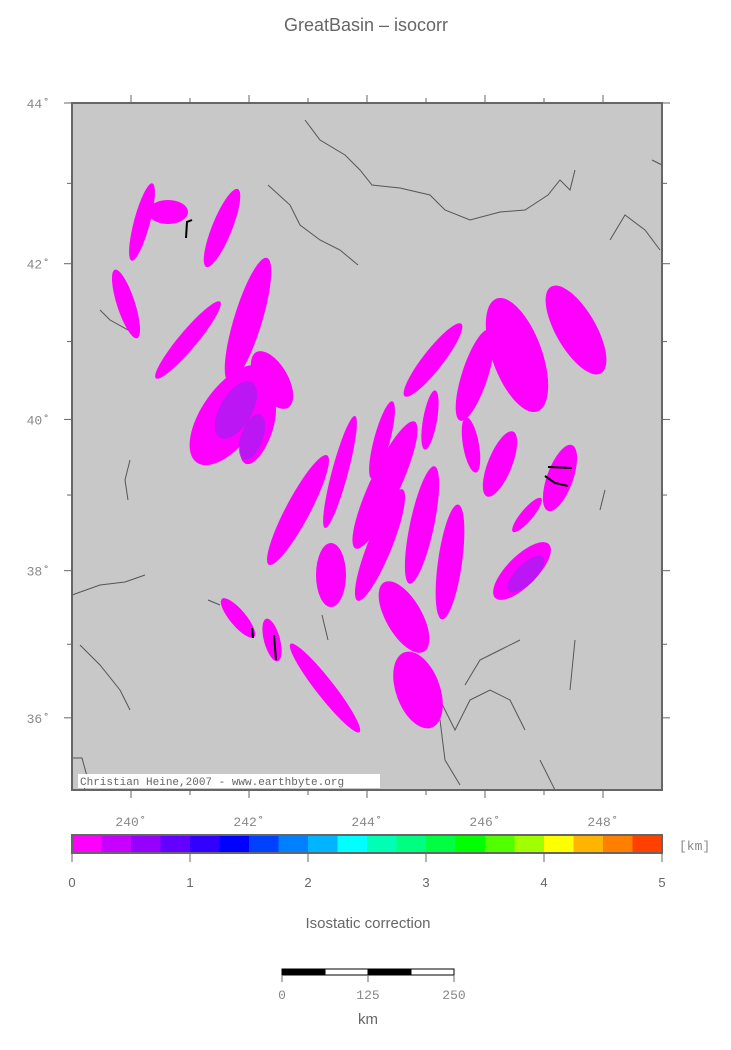 The height and width of the screenshot is (1050, 731). I want to click on y-tick-label: 44˚, so click(38, 104).